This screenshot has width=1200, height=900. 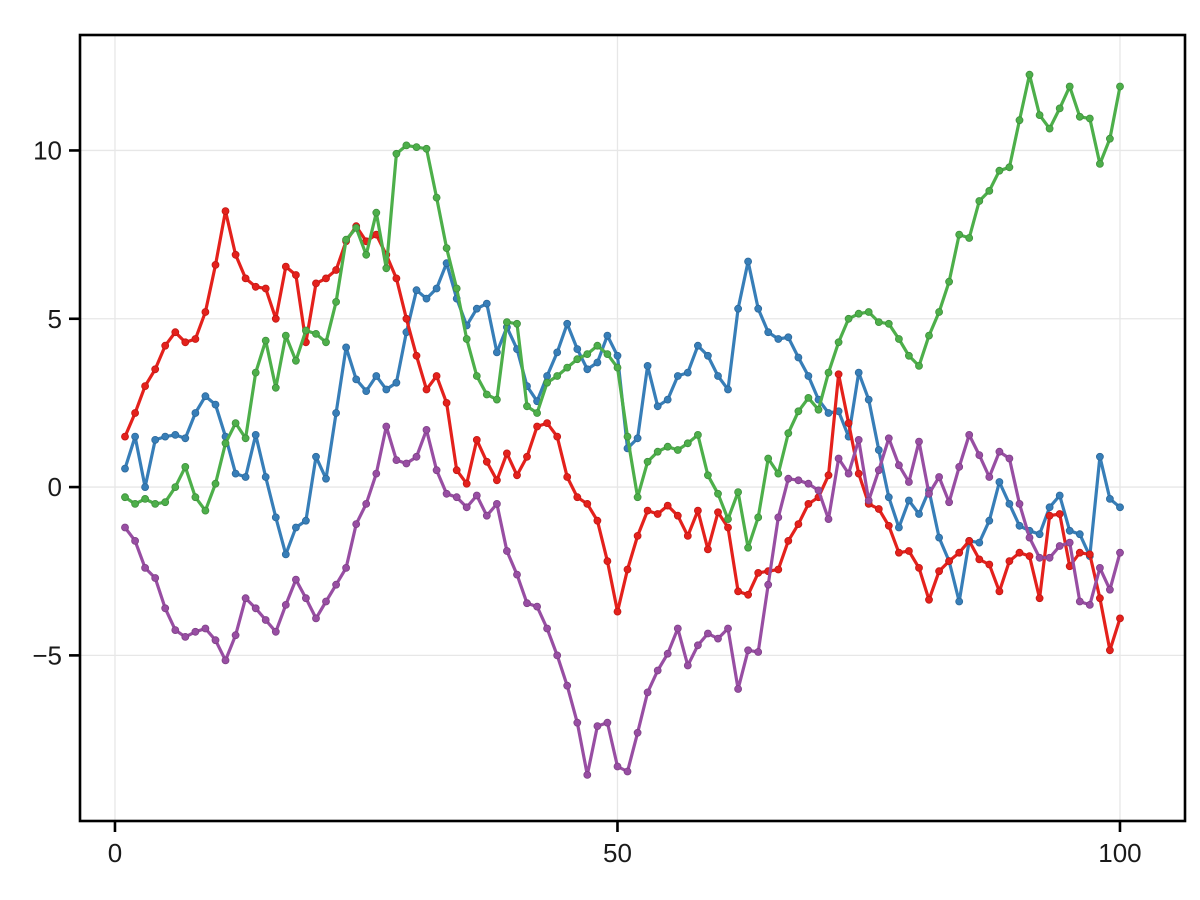 What do you see at coordinates (55, 487) in the screenshot?
I see `y-tick-label: 0` at bounding box center [55, 487].